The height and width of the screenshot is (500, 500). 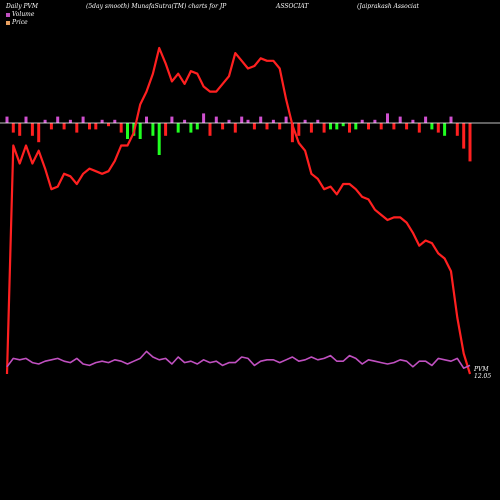 I want to click on legend-price: Price, so click(x=17, y=22).